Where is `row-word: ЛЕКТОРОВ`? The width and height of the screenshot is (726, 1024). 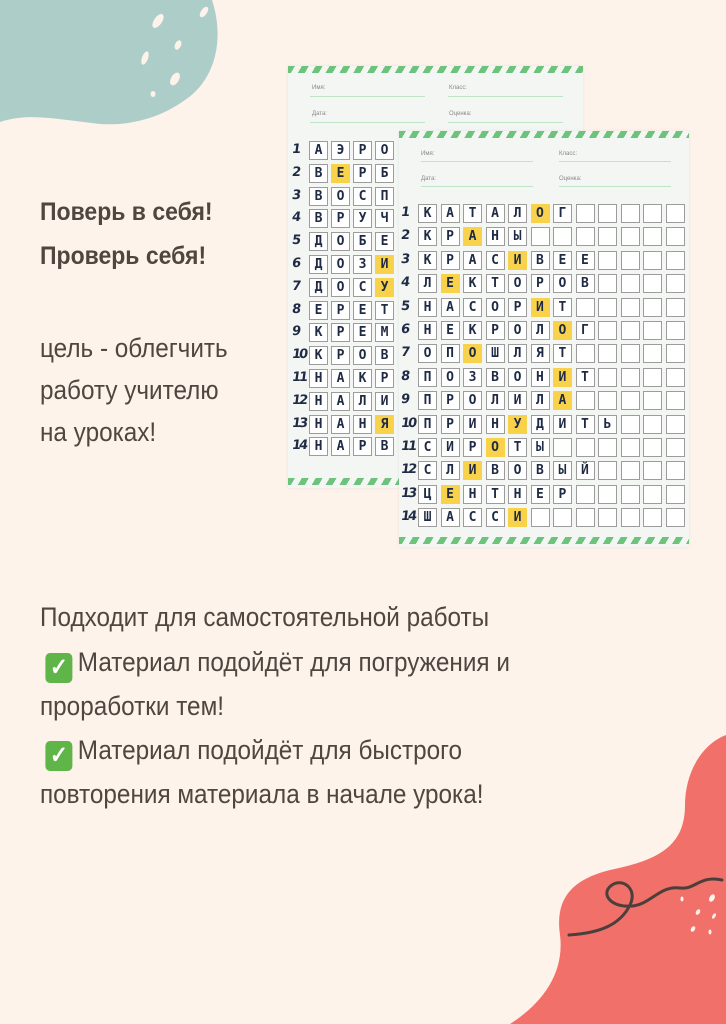 row-word: ЛЕКТОРОВ is located at coordinates (513, 284).